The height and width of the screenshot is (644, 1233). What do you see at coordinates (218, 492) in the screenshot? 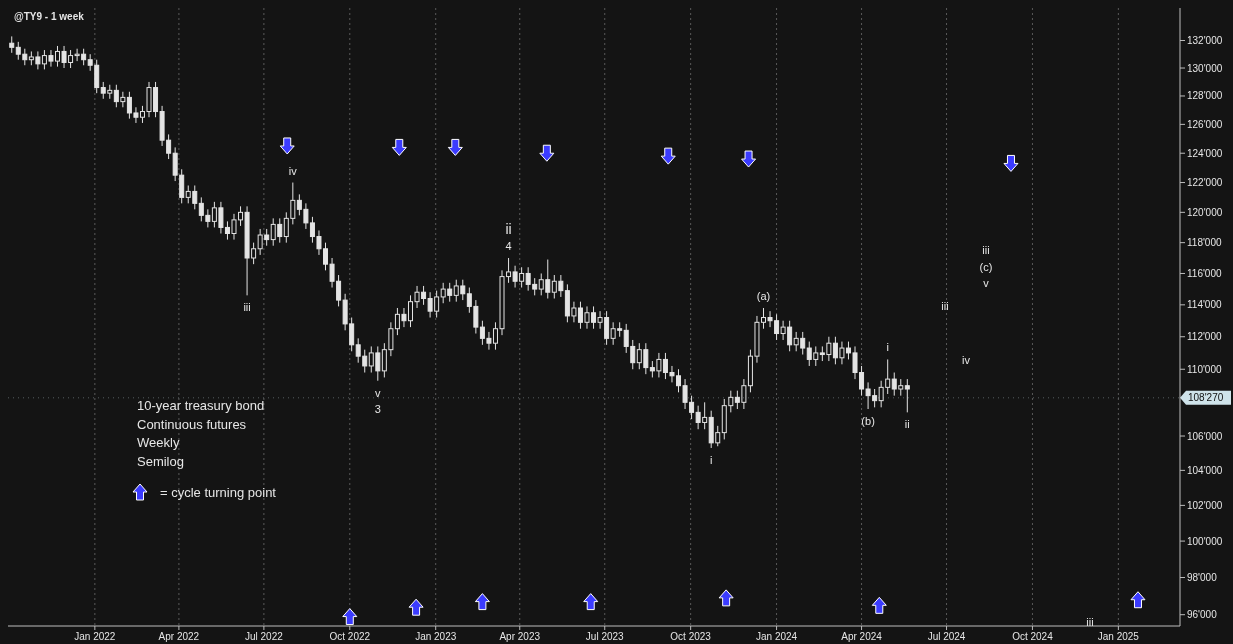
I see `legend-label: = cycle turning point` at bounding box center [218, 492].